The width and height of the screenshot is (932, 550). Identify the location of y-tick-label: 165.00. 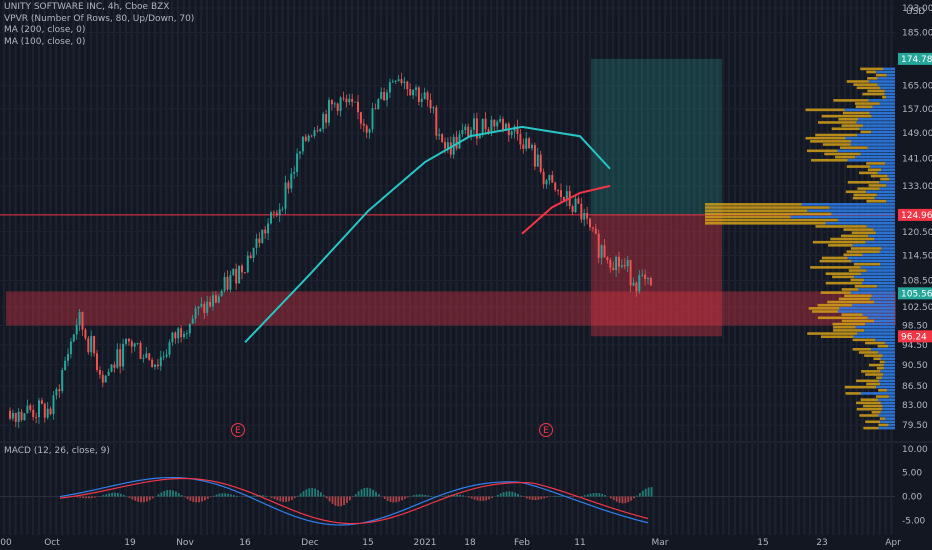
(917, 87).